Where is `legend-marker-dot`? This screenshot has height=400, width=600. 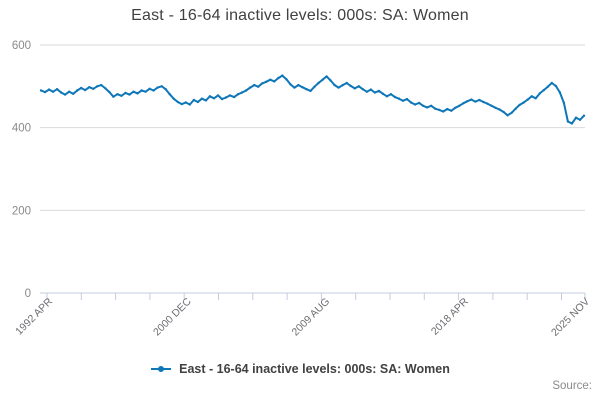
legend-marker-dot is located at coordinates (161, 369).